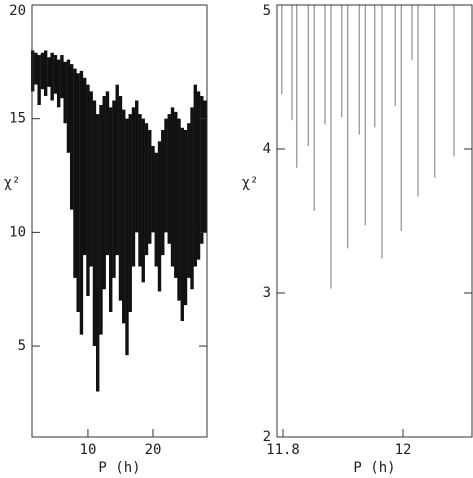 Image resolution: width=473 pixels, height=478 pixels. I want to click on y-tick-label: 20, so click(17, 11).